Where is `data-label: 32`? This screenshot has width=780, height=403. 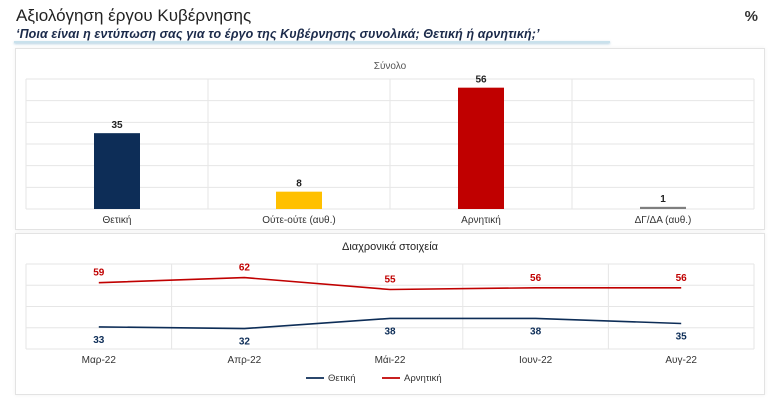 data-label: 32 is located at coordinates (245, 342).